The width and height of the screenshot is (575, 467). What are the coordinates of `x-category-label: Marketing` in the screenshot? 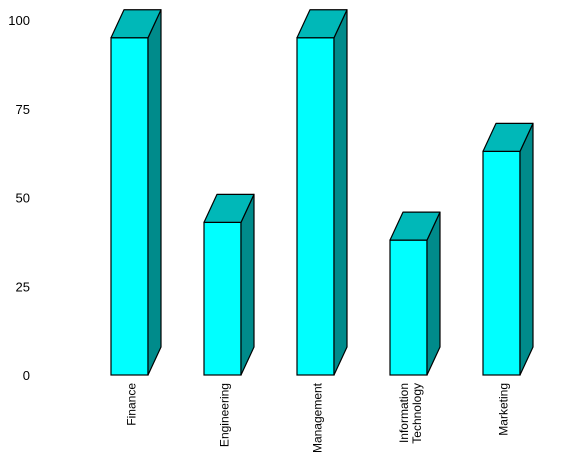 It's located at (504, 409).